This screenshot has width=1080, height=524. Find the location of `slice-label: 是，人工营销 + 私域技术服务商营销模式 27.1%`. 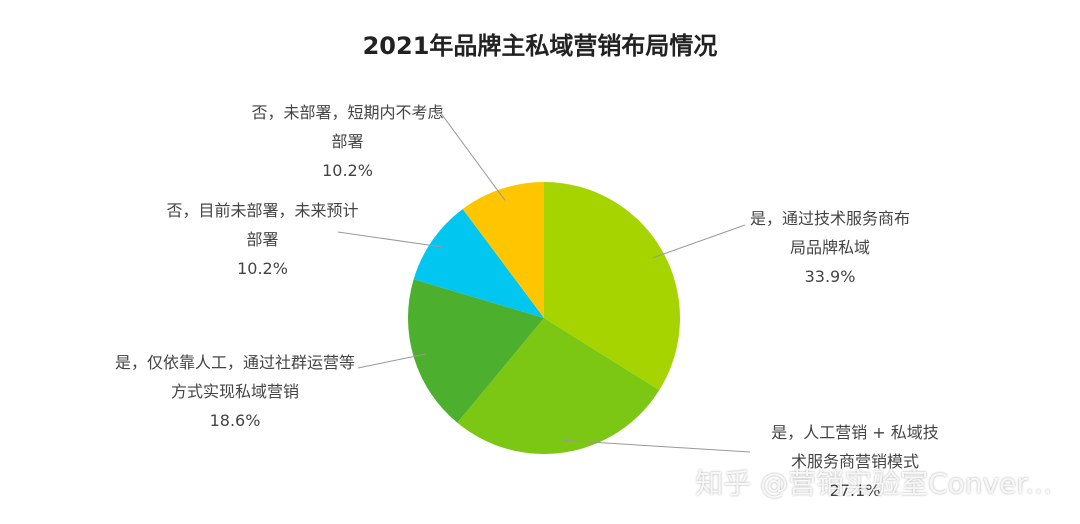

slice-label: 是，人工营销 + 私域技术服务商营销模式 27.1% is located at coordinates (855, 461).